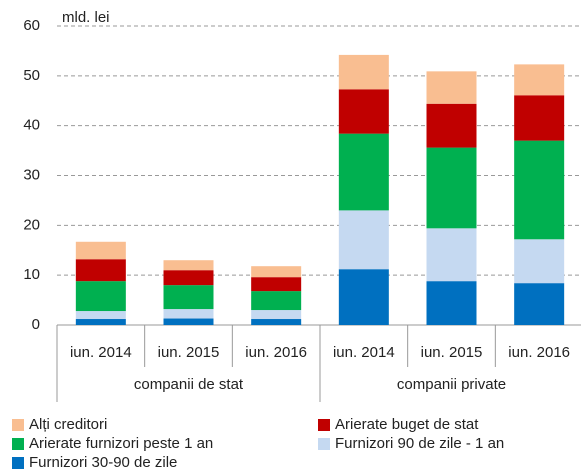 This screenshot has height=472, width=581. Describe the element at coordinates (68, 424) in the screenshot. I see `legend-label: Alți creditori` at that location.